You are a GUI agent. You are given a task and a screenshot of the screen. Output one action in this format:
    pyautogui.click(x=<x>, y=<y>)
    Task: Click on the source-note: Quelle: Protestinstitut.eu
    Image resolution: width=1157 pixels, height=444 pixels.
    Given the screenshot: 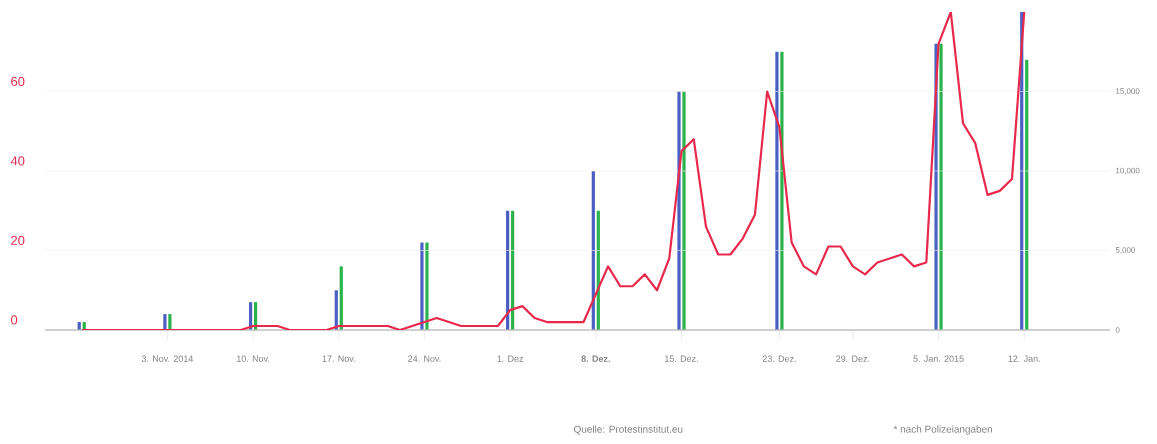 What is the action you would take?
    pyautogui.click(x=628, y=430)
    